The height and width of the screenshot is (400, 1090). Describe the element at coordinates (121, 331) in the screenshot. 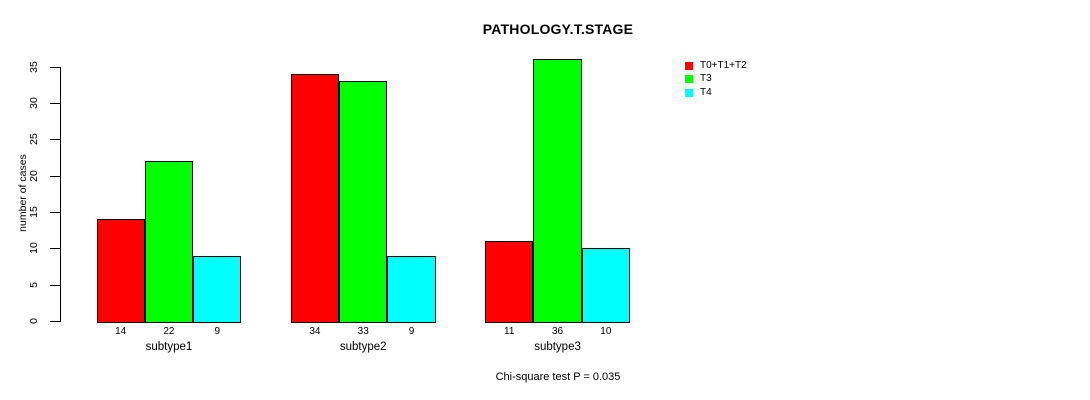

I see `bar-value-label: 14` at that location.